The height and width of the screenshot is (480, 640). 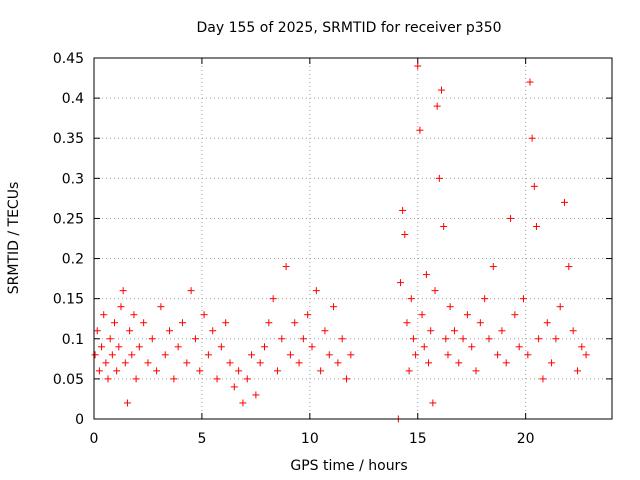 What do you see at coordinates (73, 99) in the screenshot?
I see `y-tick-label: 0.4` at bounding box center [73, 99].